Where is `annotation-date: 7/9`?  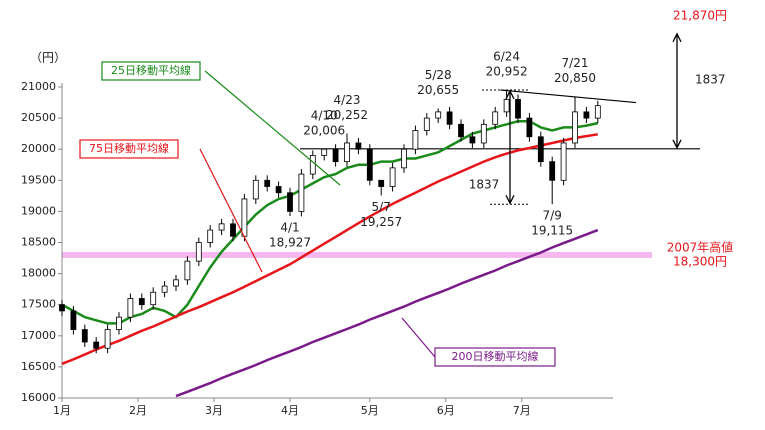
annotation-date: 7/9 is located at coordinates (552, 216).